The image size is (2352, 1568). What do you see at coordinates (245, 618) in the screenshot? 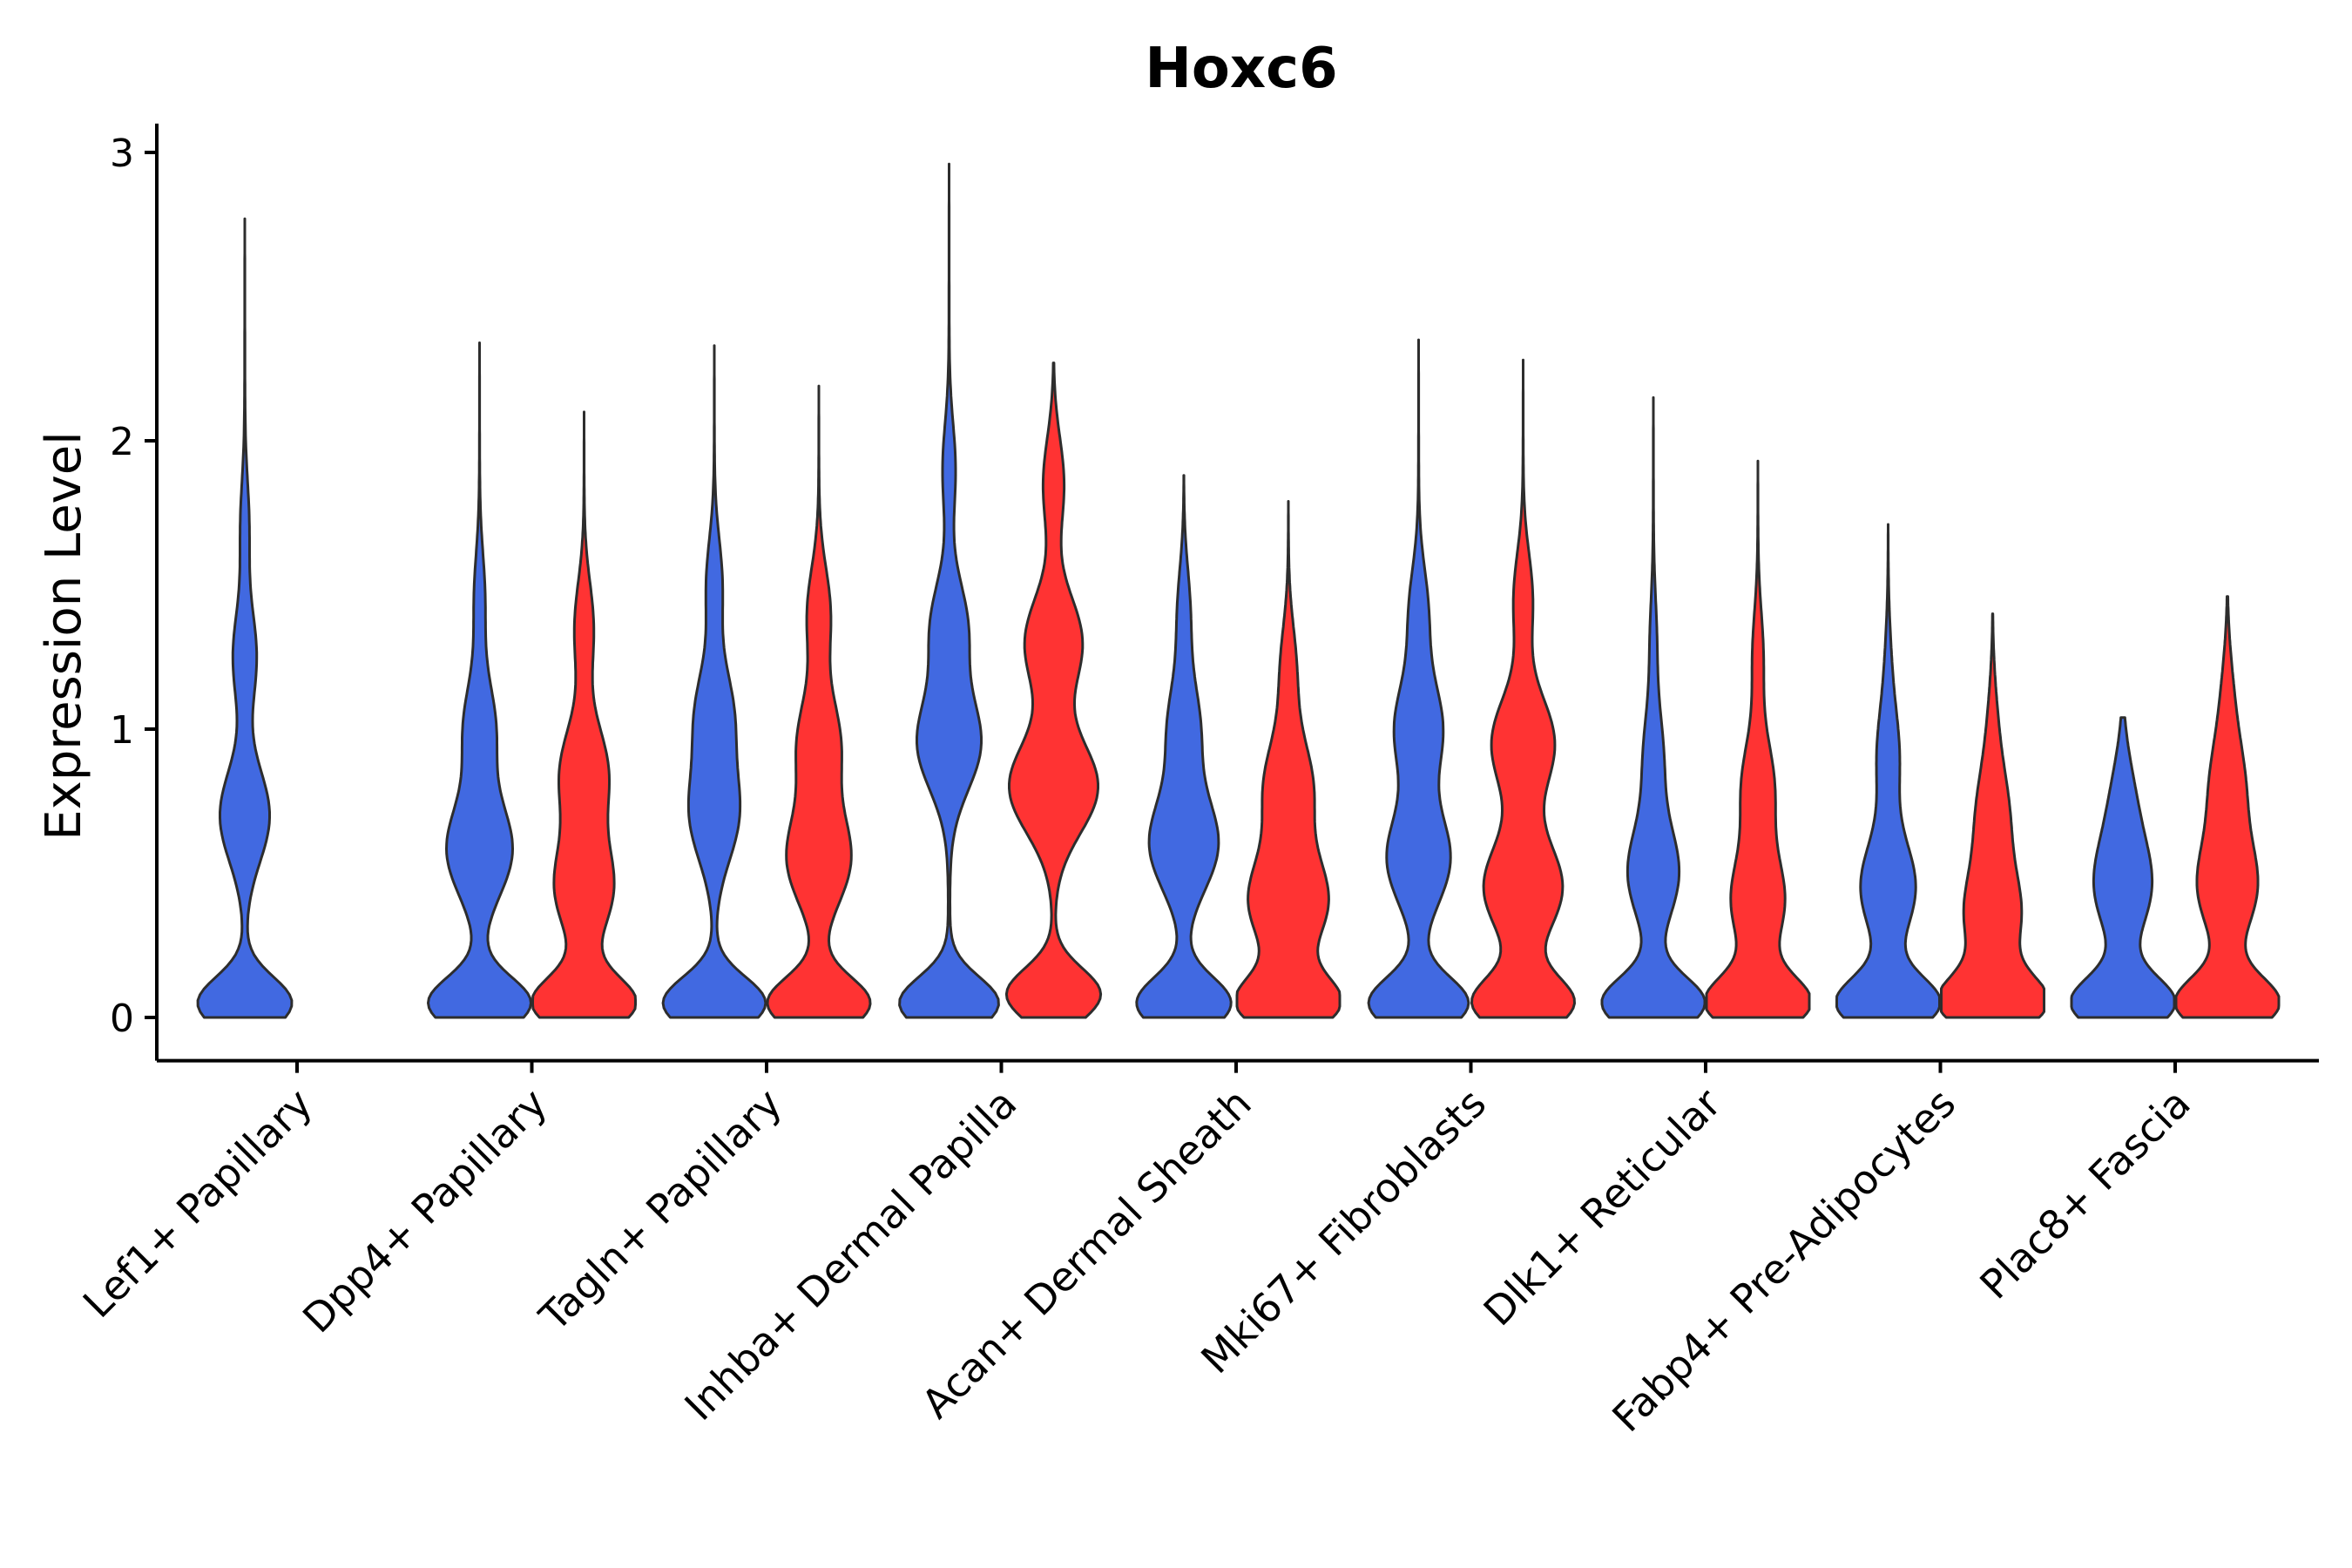
I see `violin-lef1-papillary-blue` at bounding box center [245, 618].